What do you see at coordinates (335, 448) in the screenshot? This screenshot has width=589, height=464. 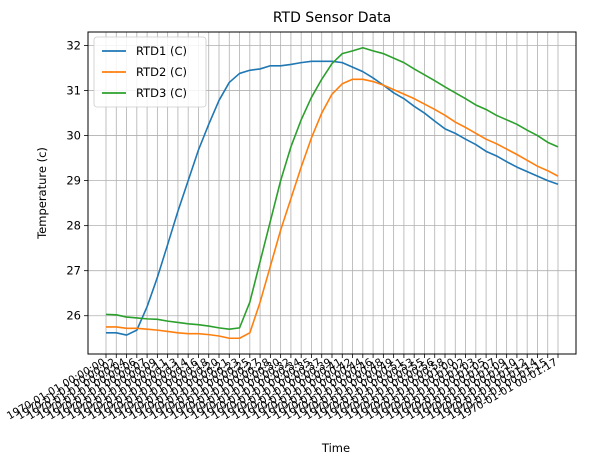 I see `x-axis-label: Time` at bounding box center [335, 448].